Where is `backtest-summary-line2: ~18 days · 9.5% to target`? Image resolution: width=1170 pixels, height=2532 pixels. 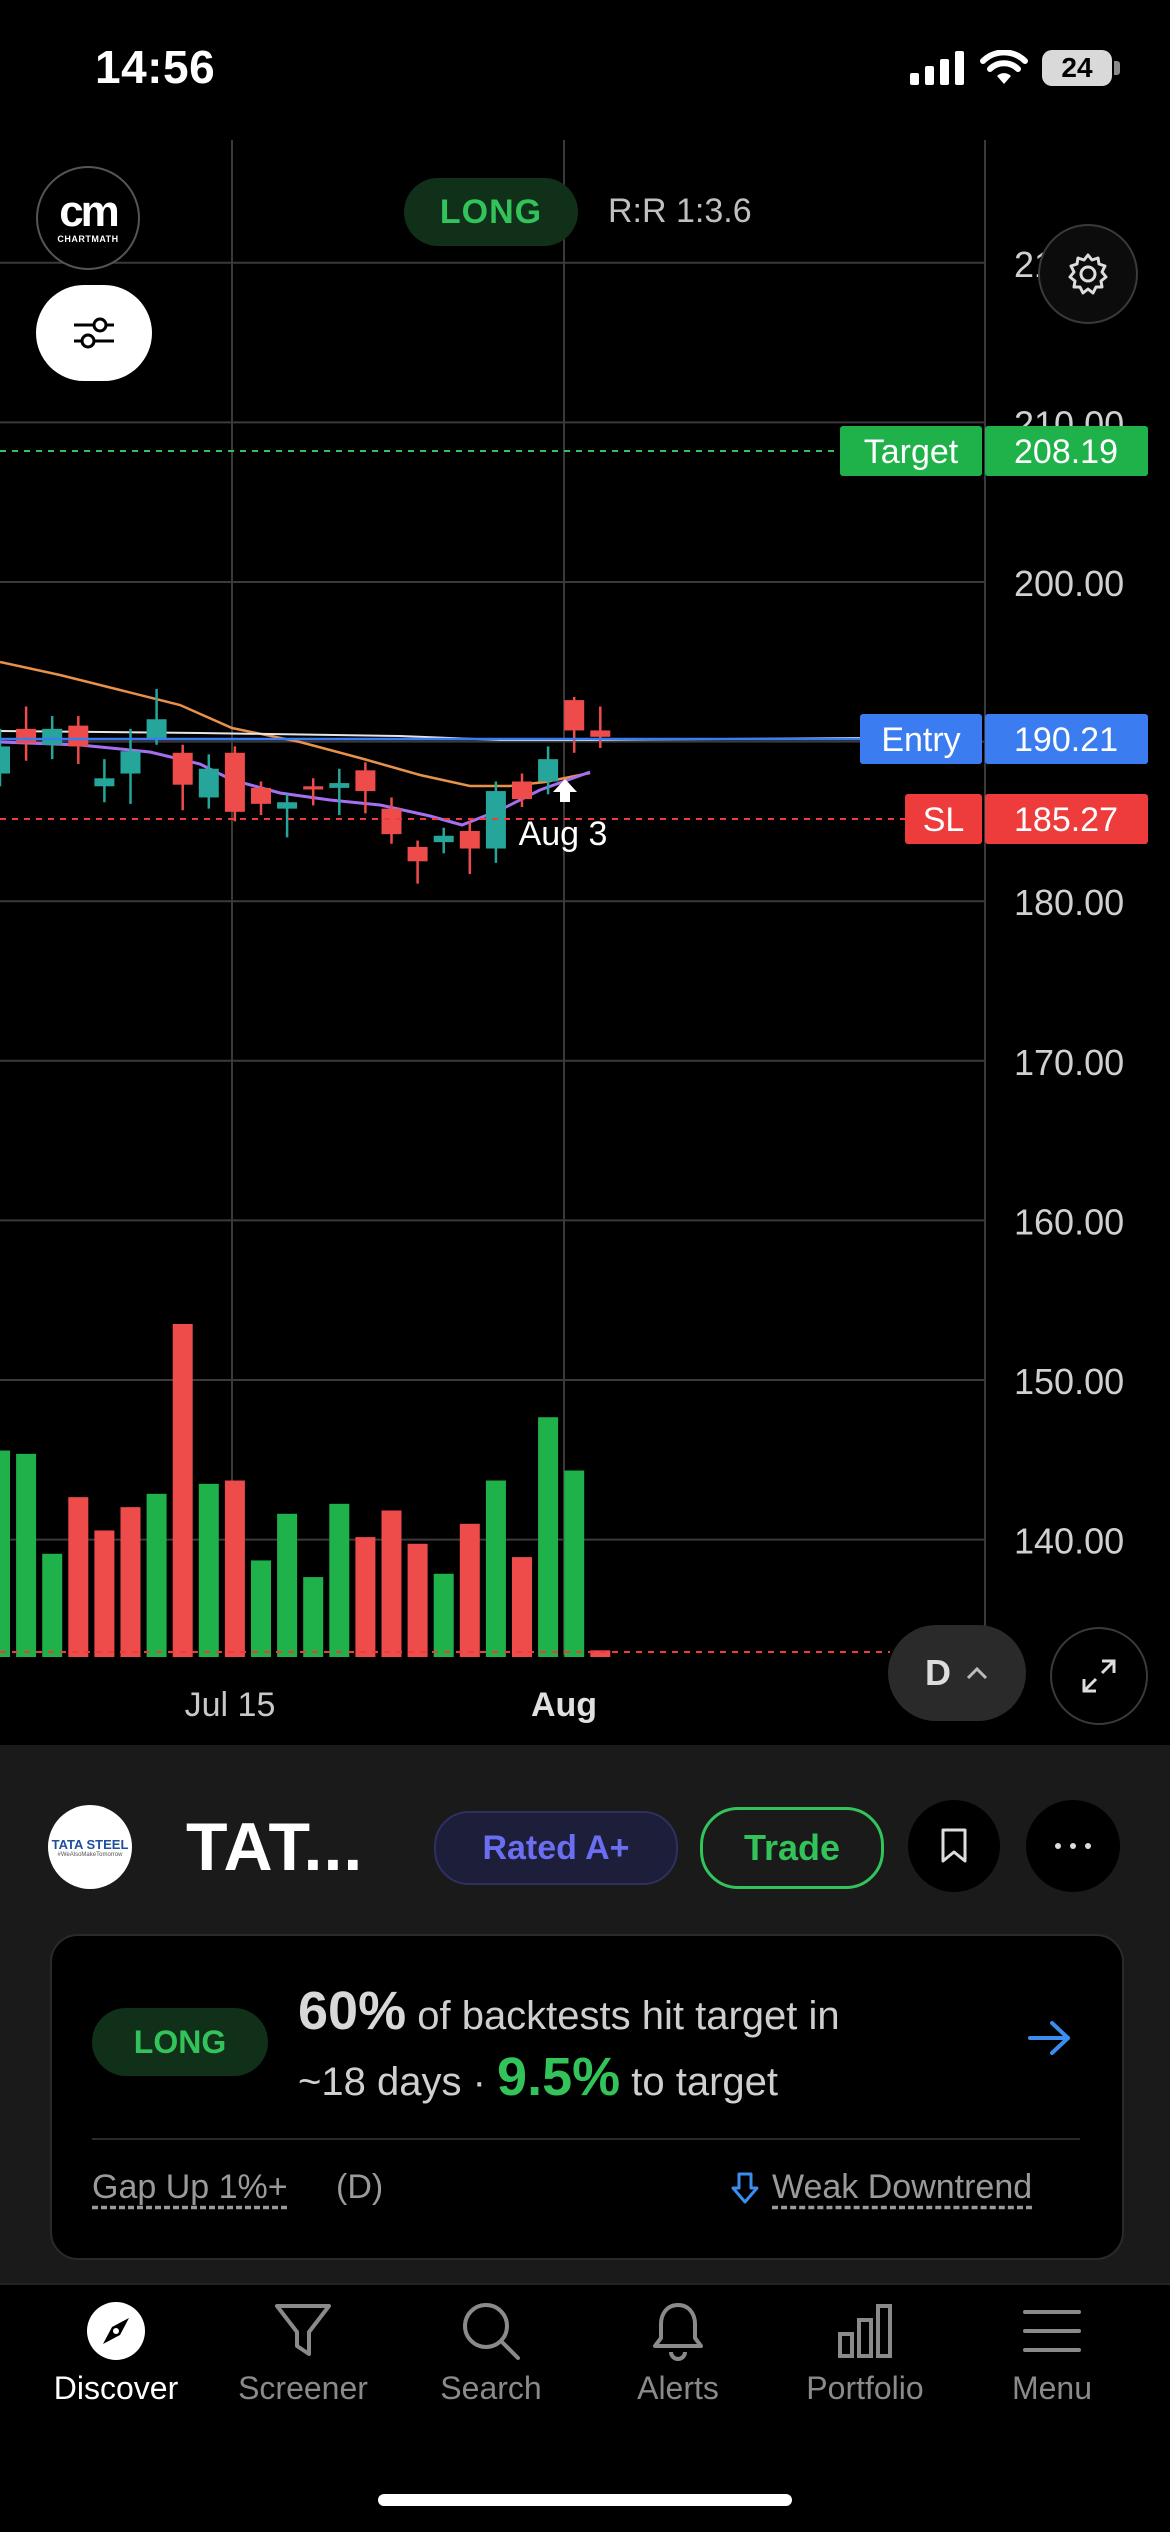
backtest-summary-line2: ~18 days · 9.5% to target is located at coordinates (538, 2077).